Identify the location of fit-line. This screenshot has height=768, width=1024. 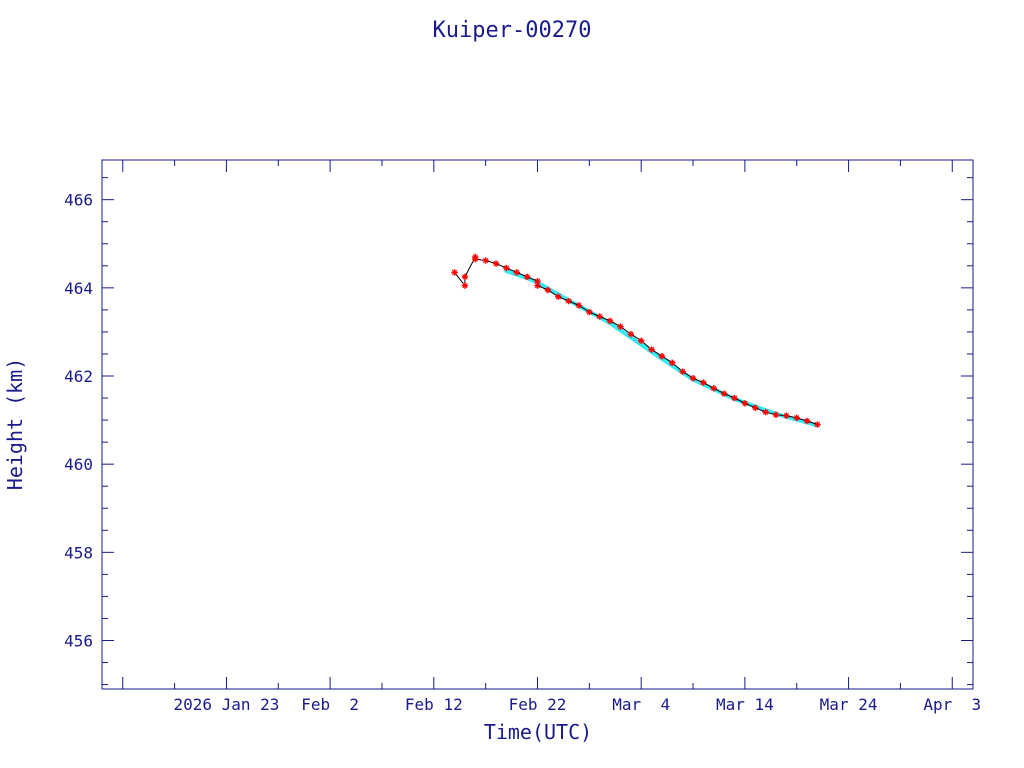
(662, 348).